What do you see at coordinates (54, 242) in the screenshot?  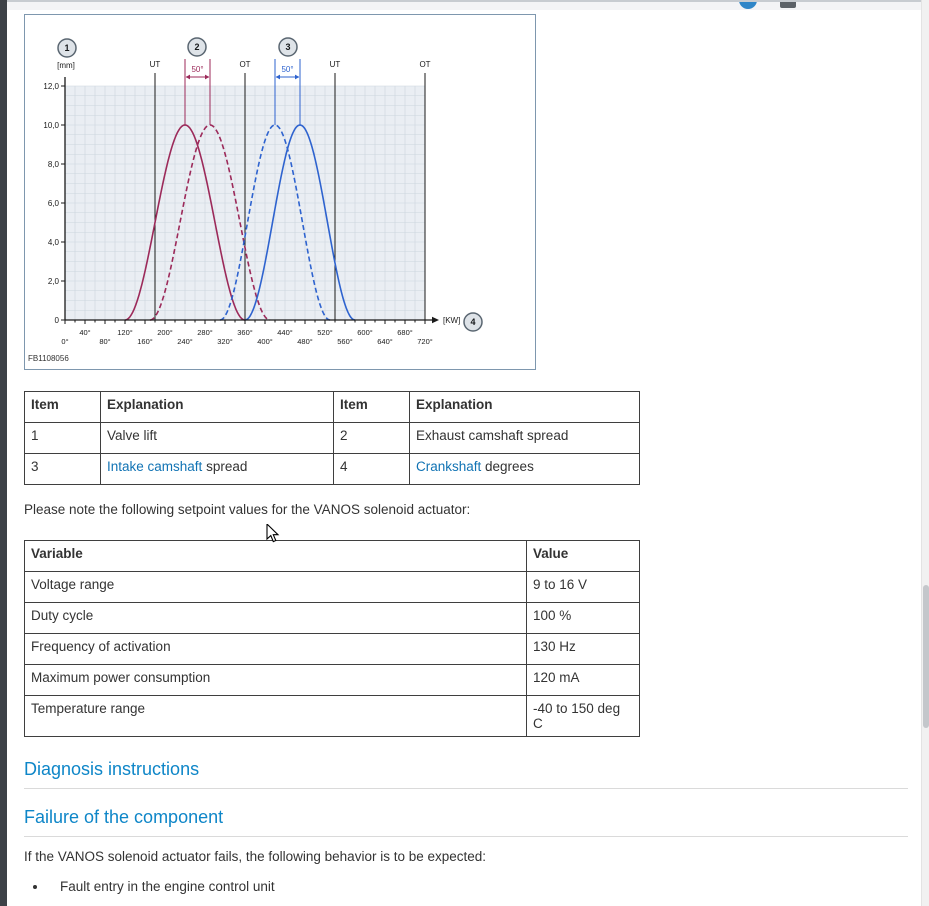 I see `svg-text: 4,0` at bounding box center [54, 242].